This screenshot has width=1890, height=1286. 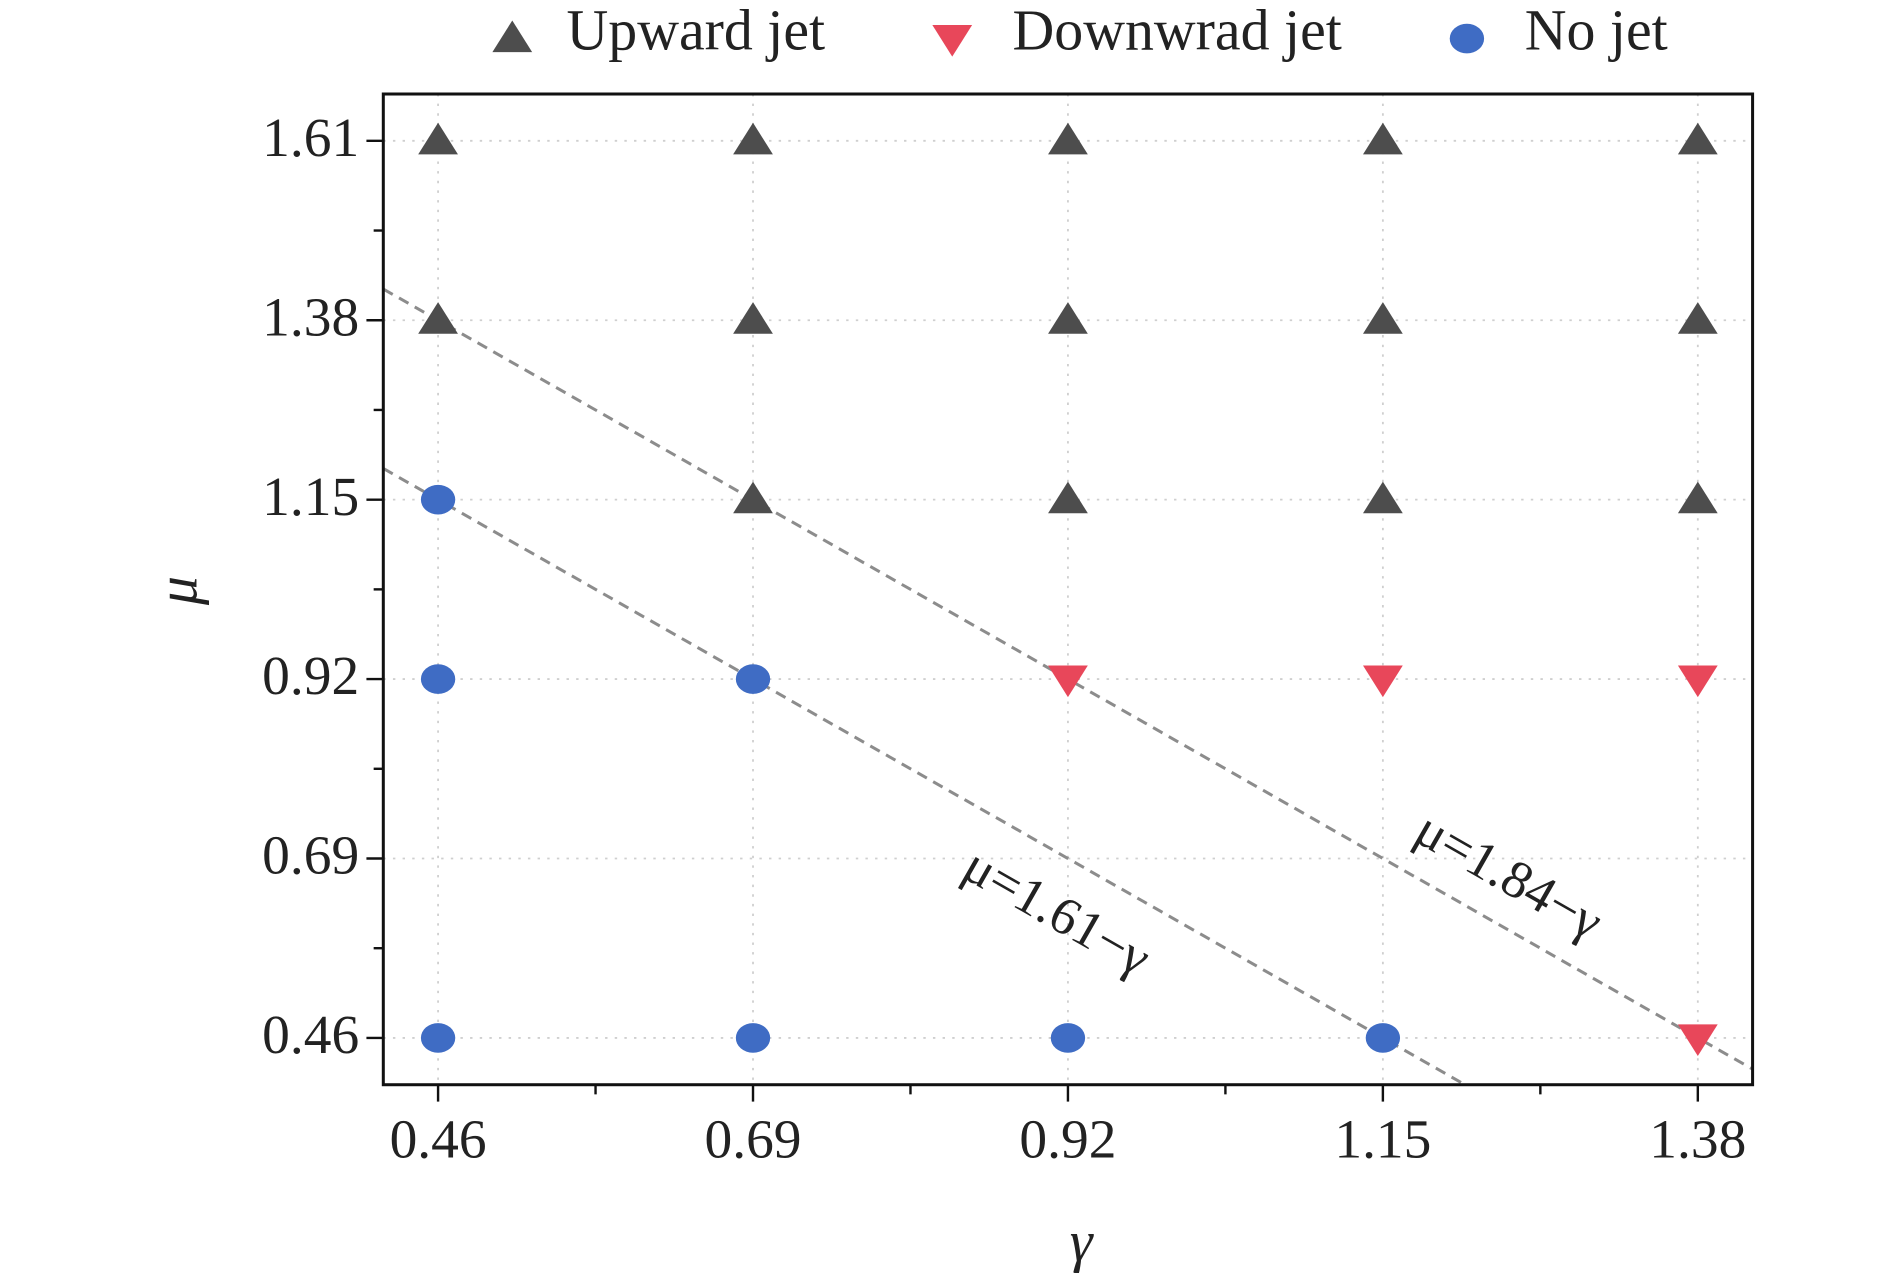 What do you see at coordinates (1509, 876) in the screenshot?
I see `reference-line-label: μ=1.84−γ` at bounding box center [1509, 876].